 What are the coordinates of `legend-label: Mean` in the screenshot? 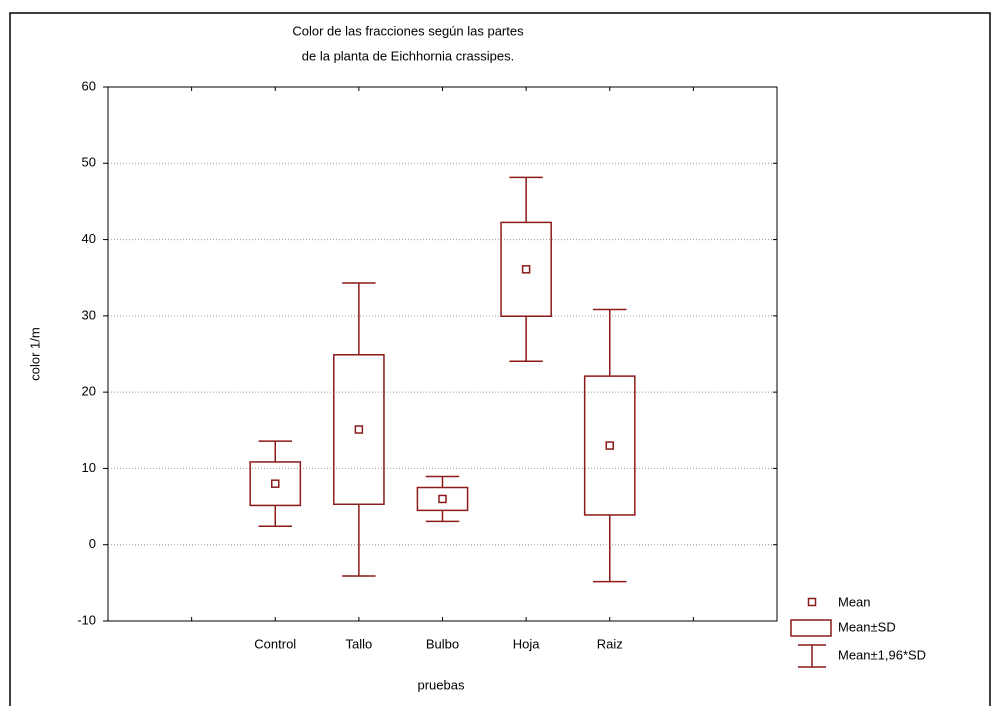 It's located at (854, 601).